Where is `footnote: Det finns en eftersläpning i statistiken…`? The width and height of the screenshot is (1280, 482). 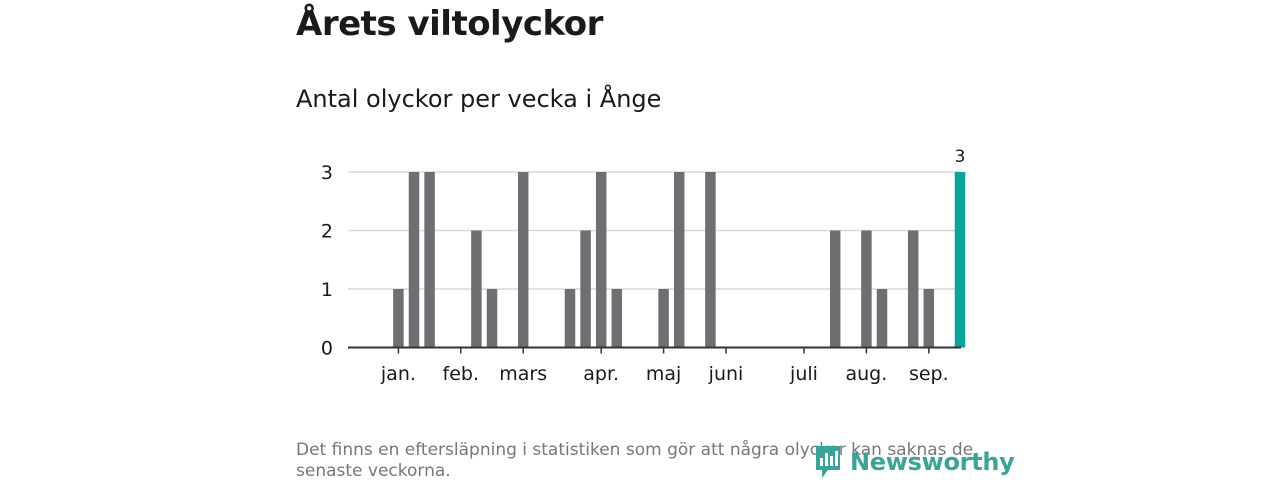
footnote: Det finns en eftersläpning i statistiken… is located at coordinates (635, 460).